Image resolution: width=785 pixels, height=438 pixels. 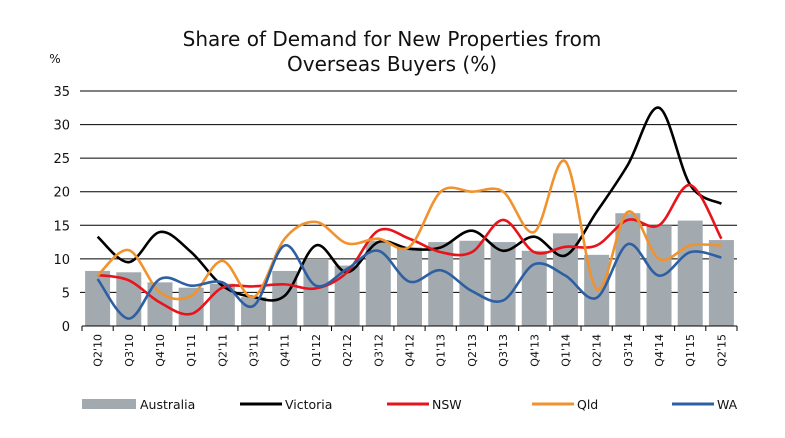 What do you see at coordinates (254, 350) in the screenshot?
I see `x-tick-label: Q3'11` at bounding box center [254, 350].